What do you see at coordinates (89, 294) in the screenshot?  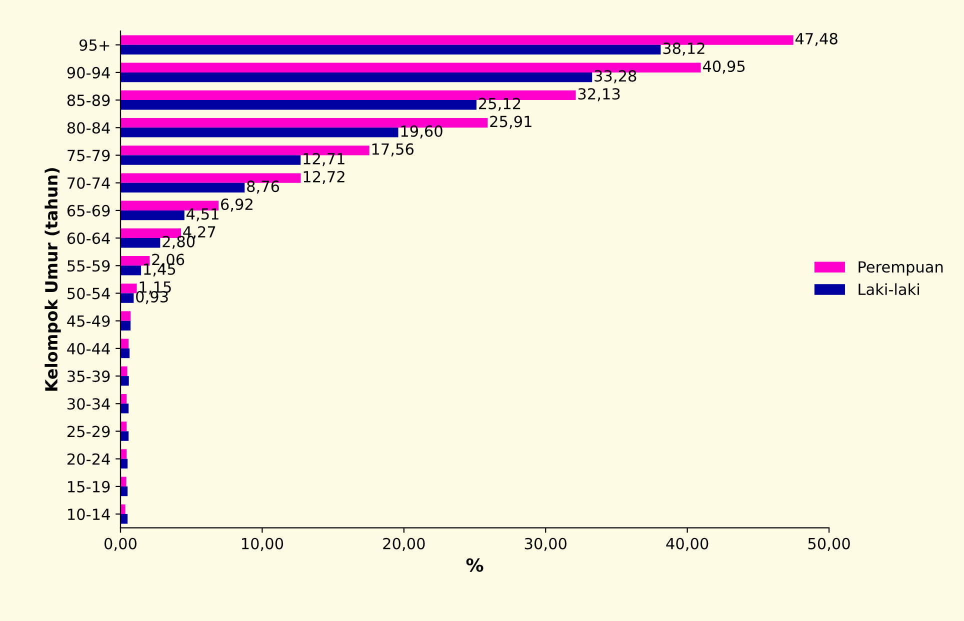 I see `y-tick-label: 50-54` at bounding box center [89, 294].